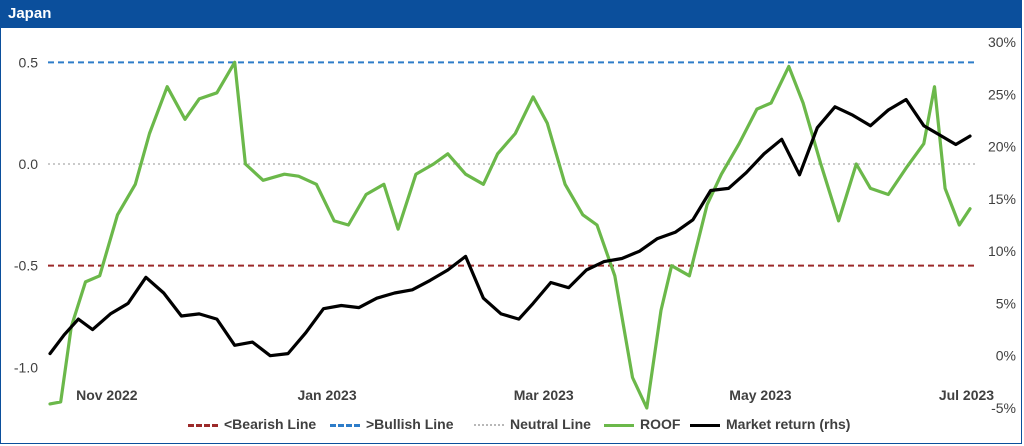 The width and height of the screenshot is (1024, 446). Describe the element at coordinates (410, 424) in the screenshot. I see `legend-label-bullish: >Bullish Line` at that location.